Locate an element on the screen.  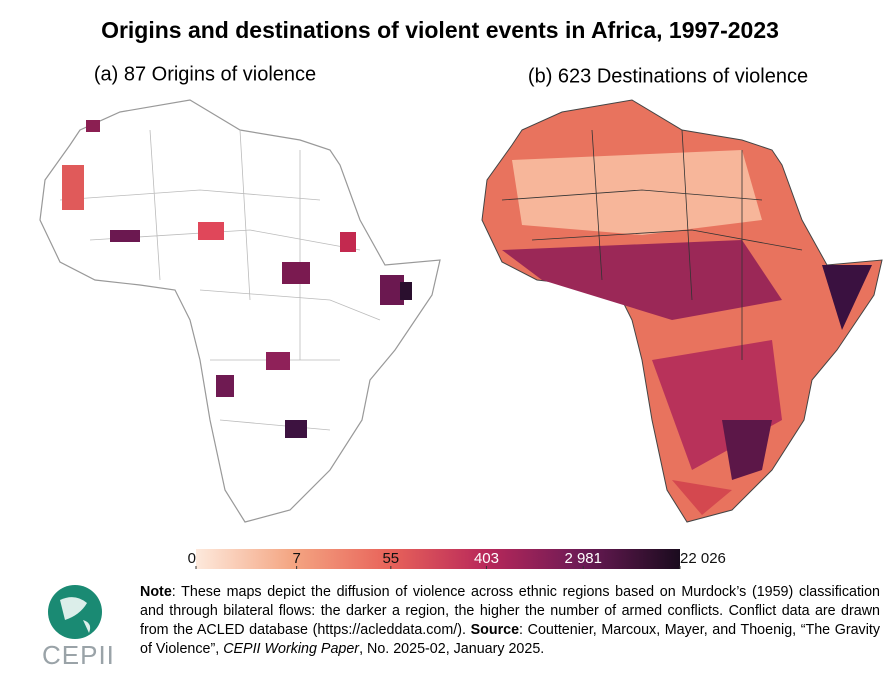
colorbar-tick-label: 0 is located at coordinates (192, 558).